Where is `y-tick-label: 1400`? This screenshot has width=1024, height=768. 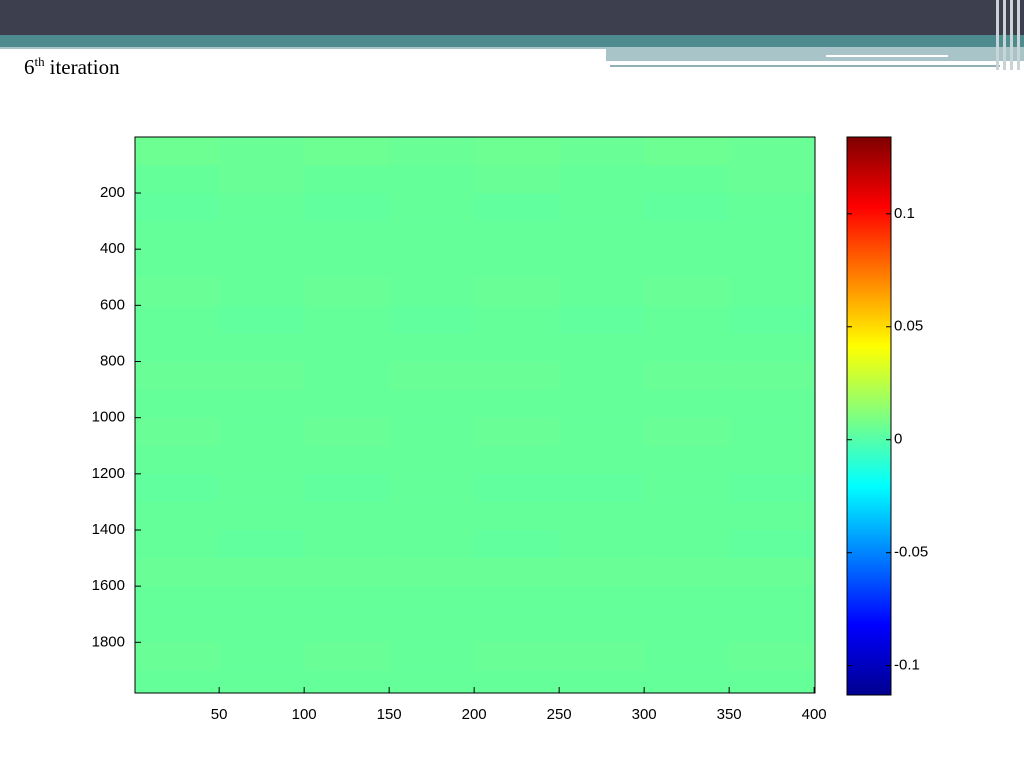 y-tick-label: 1400 is located at coordinates (108, 529).